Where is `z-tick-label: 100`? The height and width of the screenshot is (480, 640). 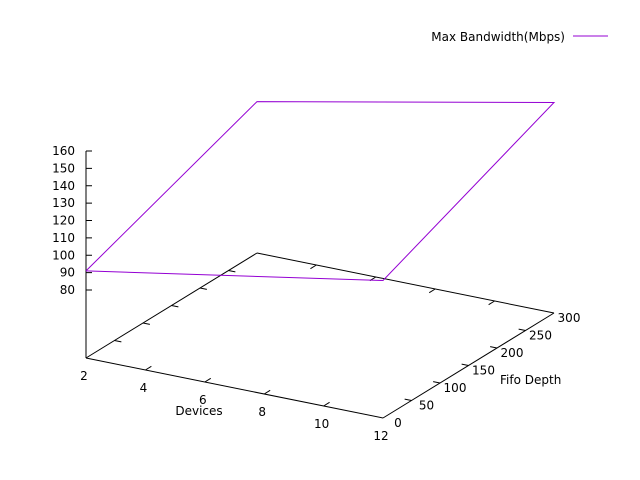 z-tick-label: 100 is located at coordinates (63, 255).